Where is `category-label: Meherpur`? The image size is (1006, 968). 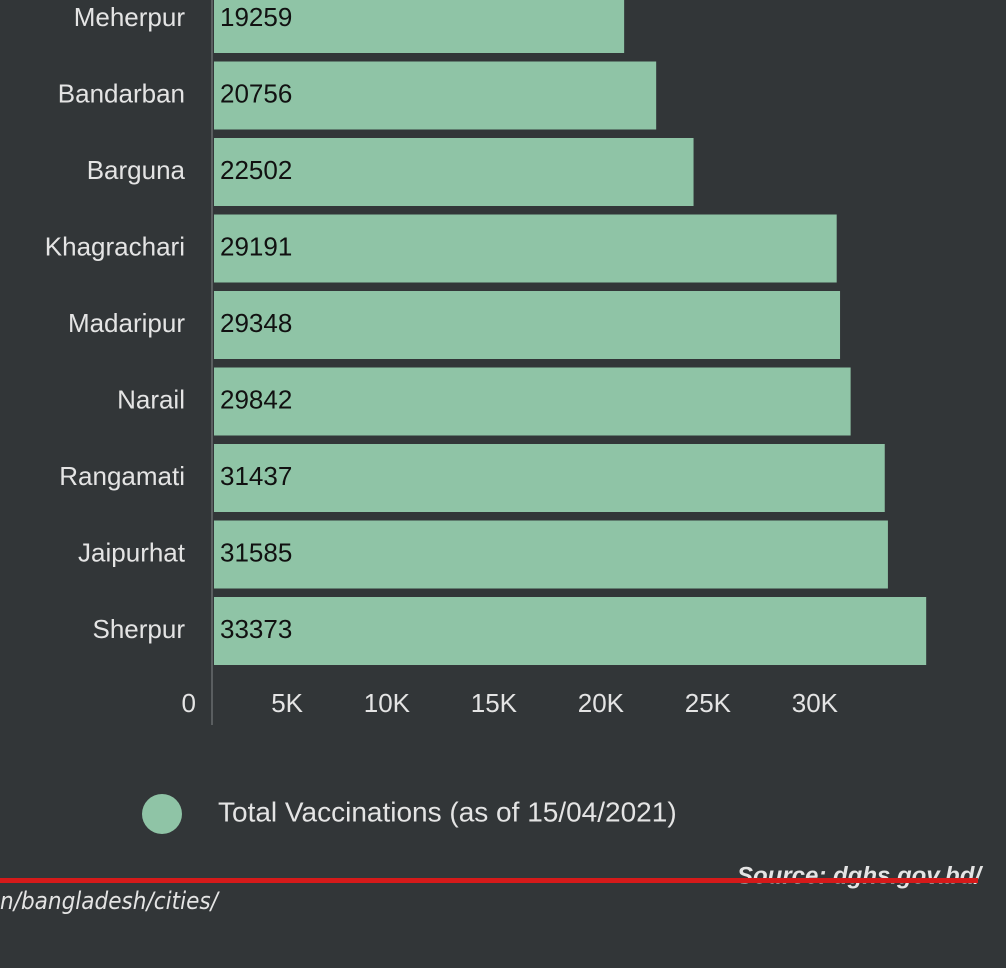 category-label: Meherpur is located at coordinates (130, 17).